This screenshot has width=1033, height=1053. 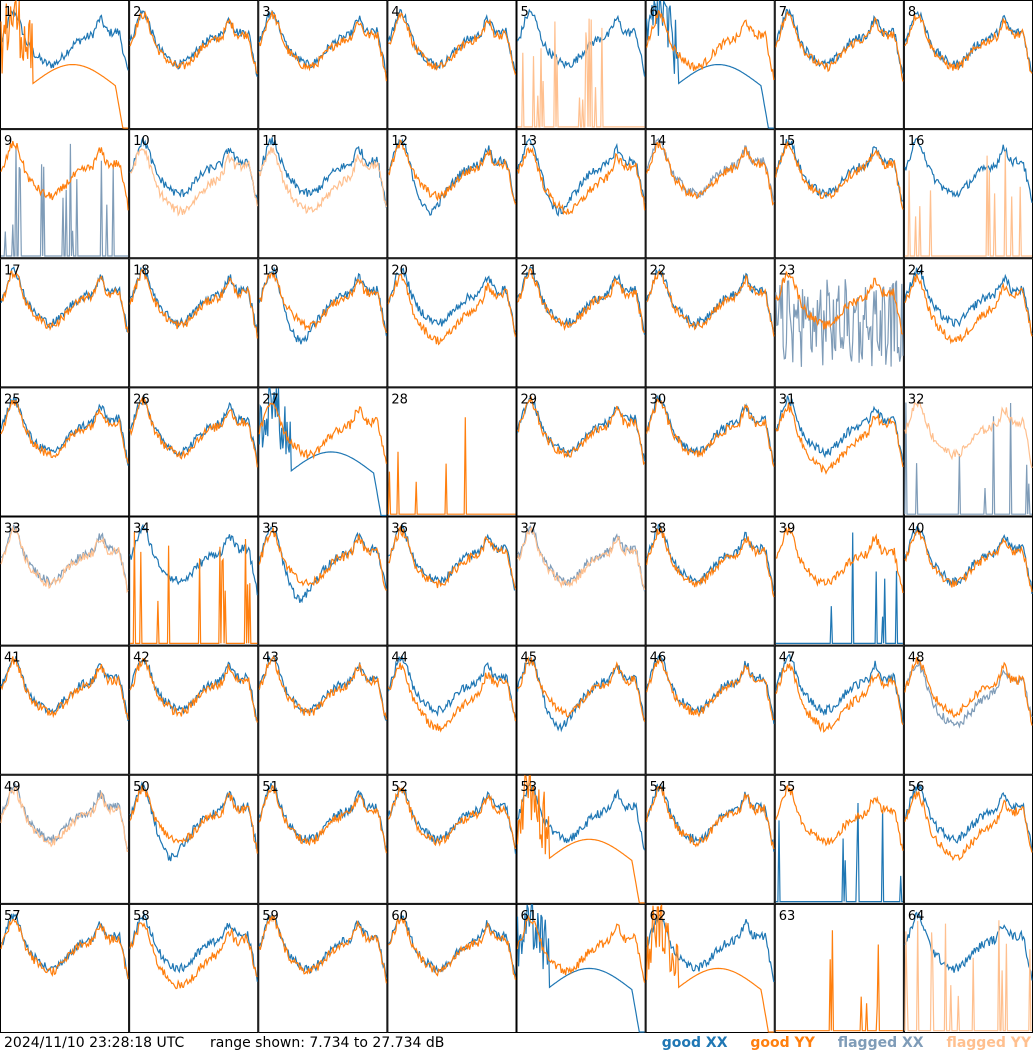 I want to click on panel-label: 27, so click(x=270, y=399).